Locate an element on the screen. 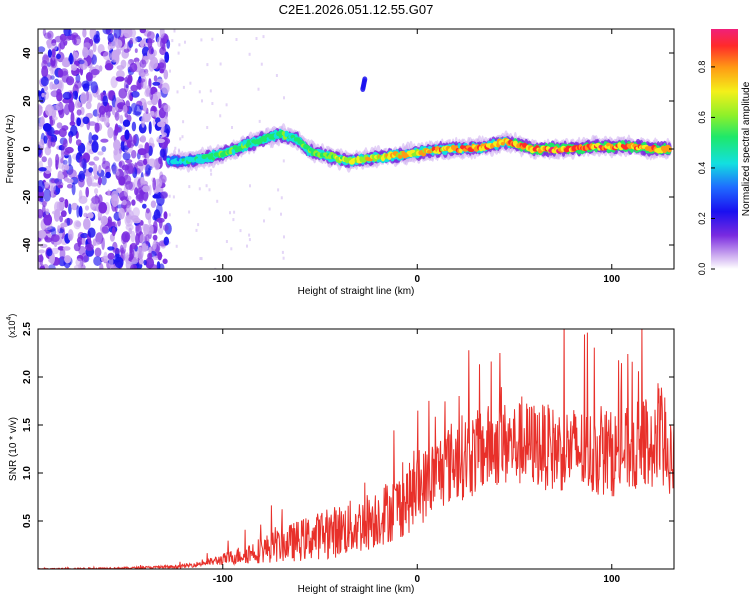  y-tick-label: 1.0 is located at coordinates (27, 473).